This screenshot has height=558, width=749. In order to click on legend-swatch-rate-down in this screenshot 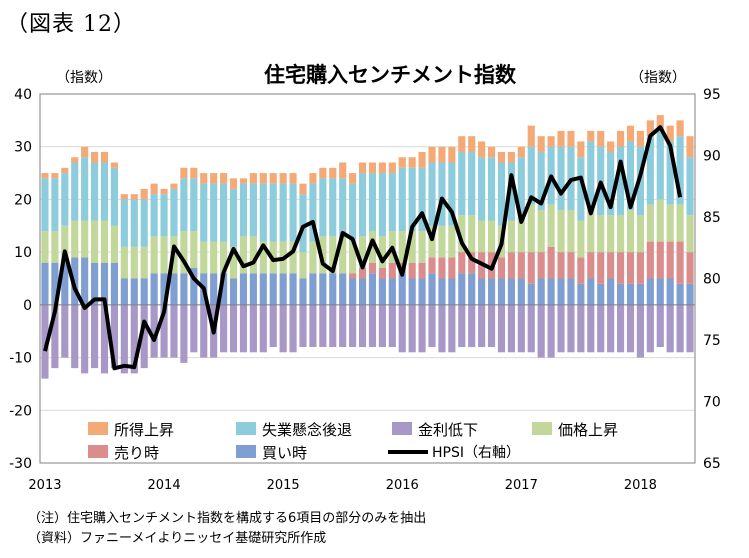, I will do `click(402, 428)`.